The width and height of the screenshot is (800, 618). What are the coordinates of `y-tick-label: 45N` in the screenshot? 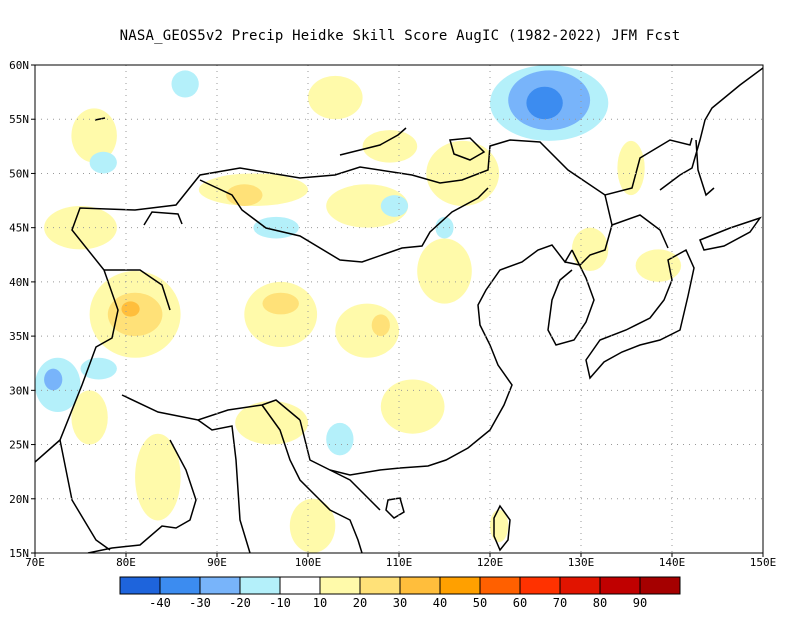 It's located at (19, 228).